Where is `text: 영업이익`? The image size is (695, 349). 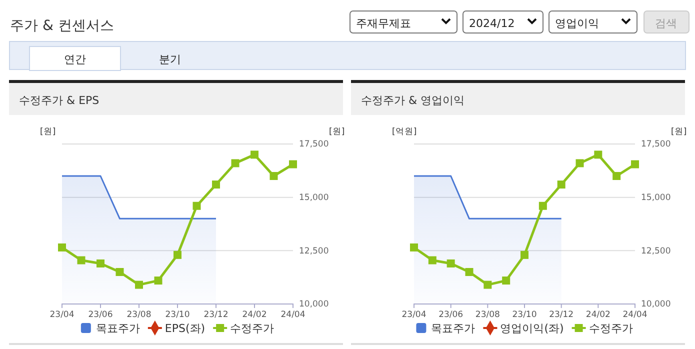
text: 영업이익 is located at coordinates (577, 23).